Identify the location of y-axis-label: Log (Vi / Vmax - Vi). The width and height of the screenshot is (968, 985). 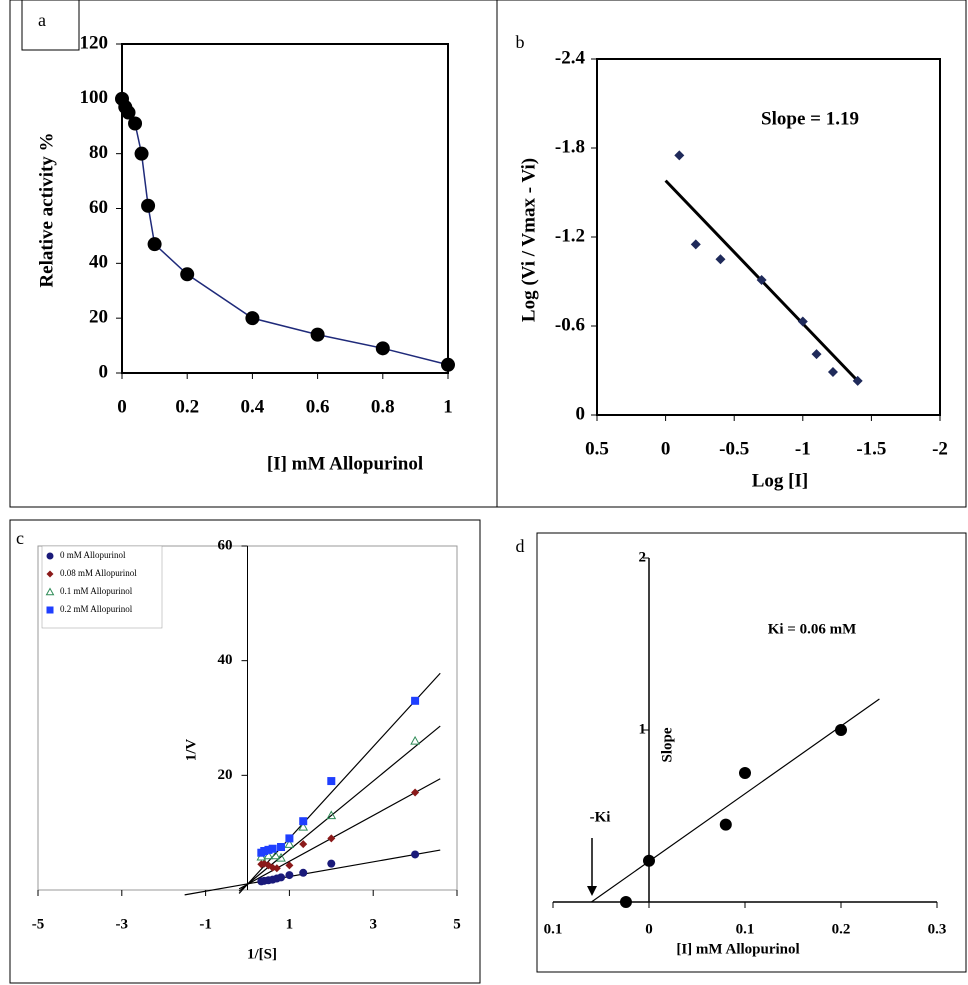
(528, 240).